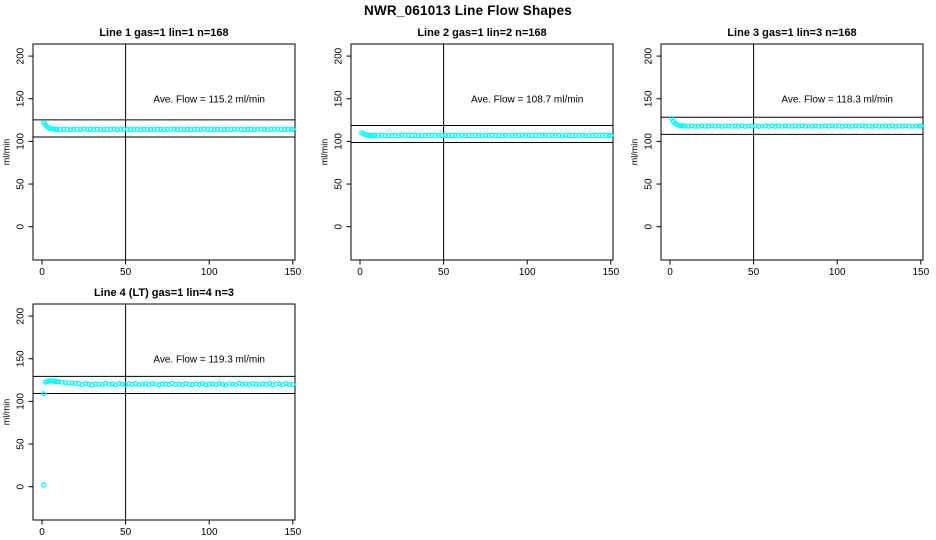 This screenshot has height=540, width=936. Describe the element at coordinates (164, 293) in the screenshot. I see `panel-title: Line 4 (LT) gas=1 lin=4 n=3` at that location.